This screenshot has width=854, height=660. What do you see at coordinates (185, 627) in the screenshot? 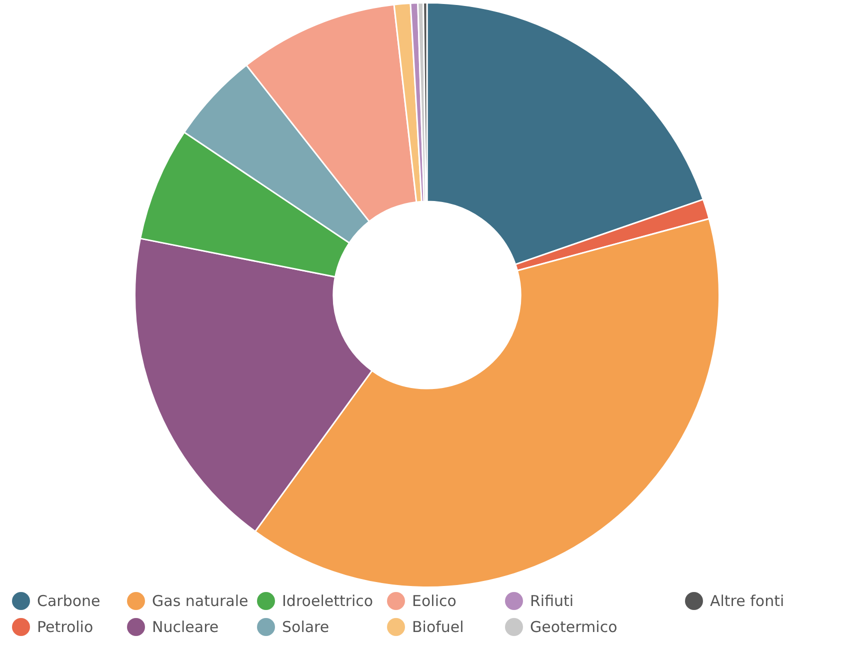
I see `legend-label: Nucleare` at bounding box center [185, 627].